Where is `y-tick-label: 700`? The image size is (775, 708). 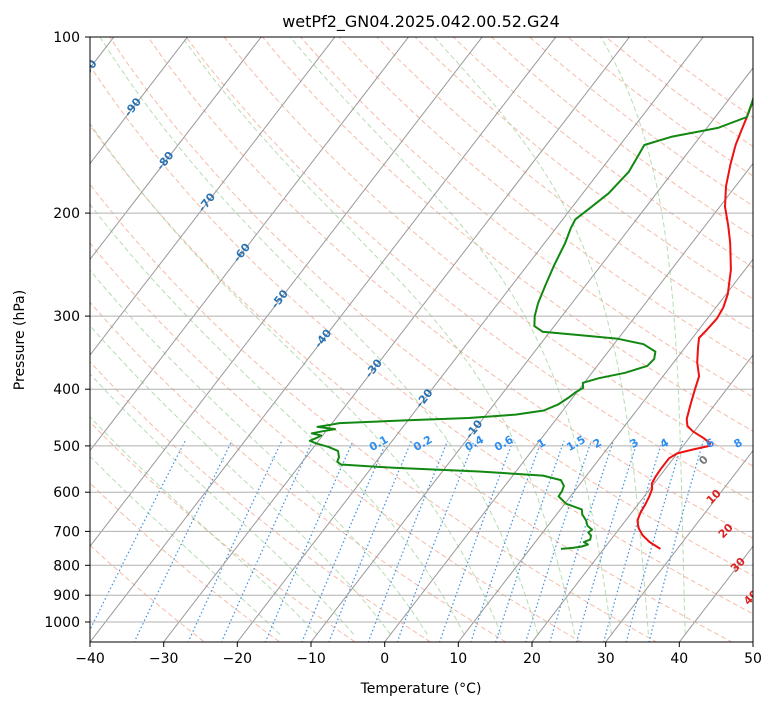 y-tick-label: 700 is located at coordinates (66, 532).